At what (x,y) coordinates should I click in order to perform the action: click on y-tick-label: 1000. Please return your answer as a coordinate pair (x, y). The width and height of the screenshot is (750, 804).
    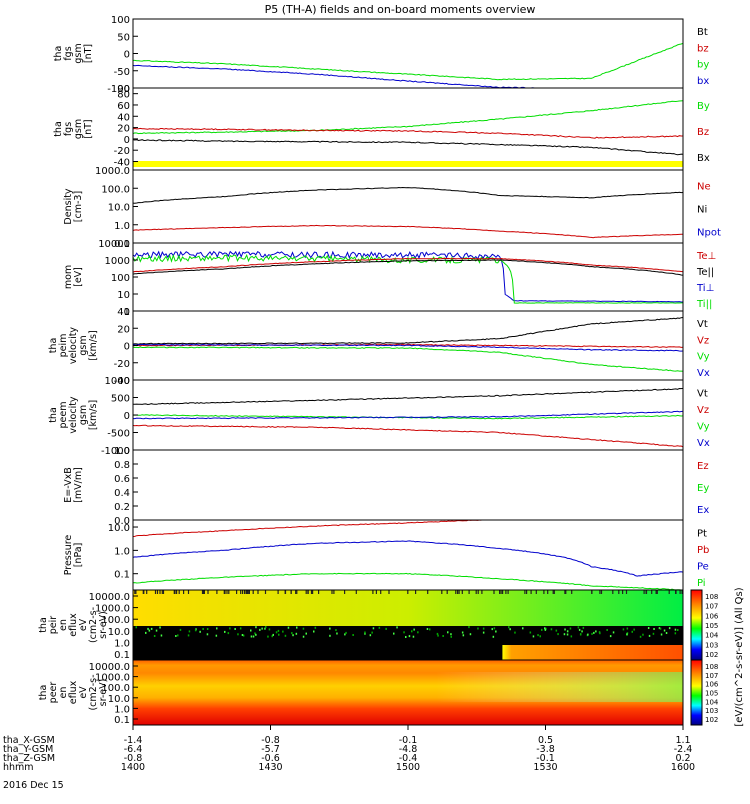
    Looking at the image, I should click on (117, 261).